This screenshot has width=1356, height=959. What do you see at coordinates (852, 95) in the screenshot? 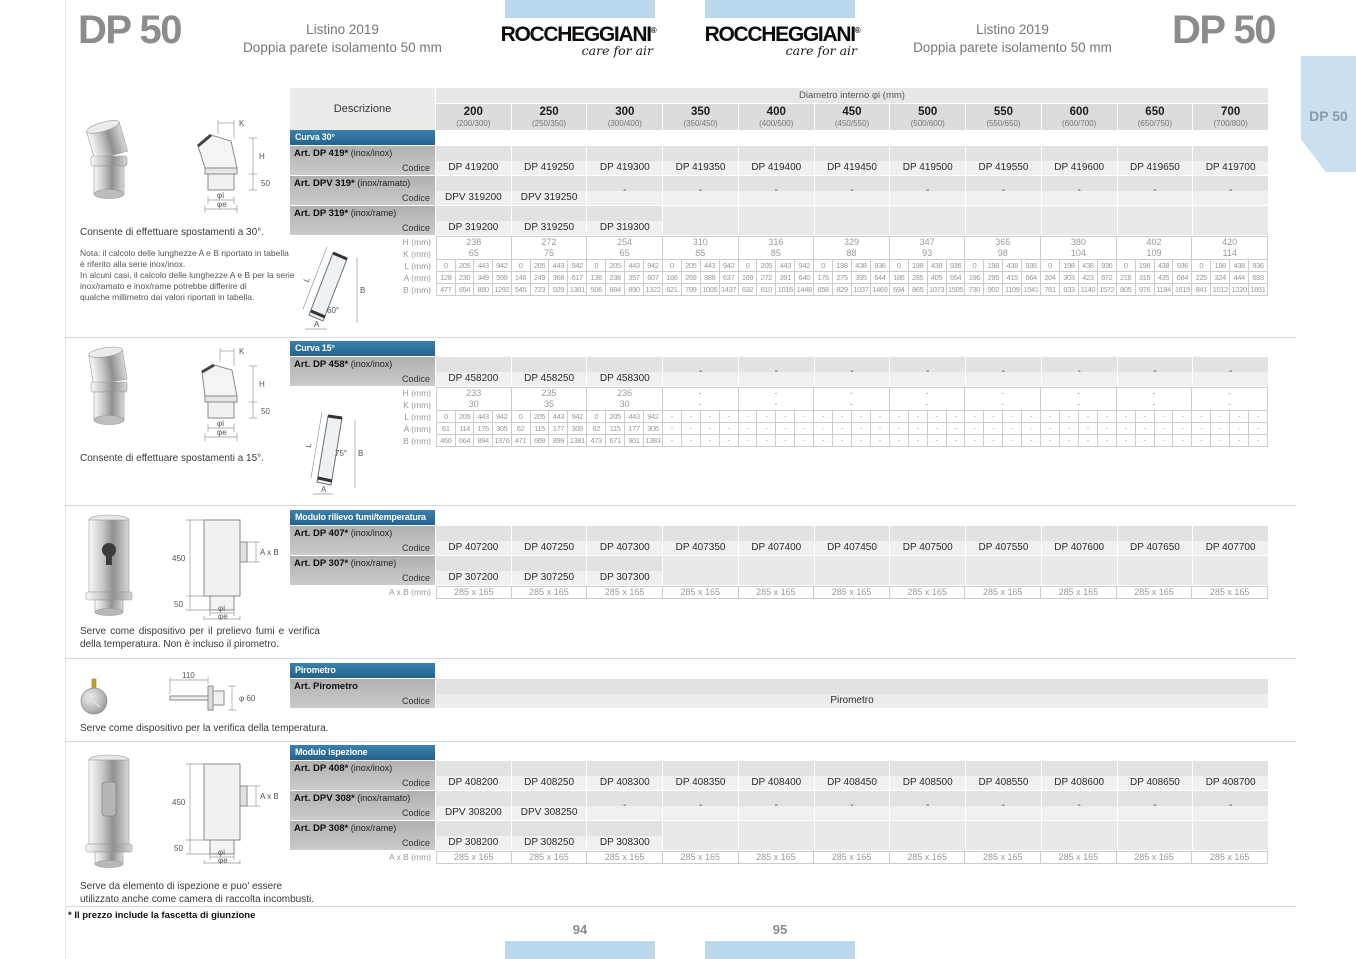
I see `diametro-header: Diametro interno φi (mm)` at bounding box center [852, 95].